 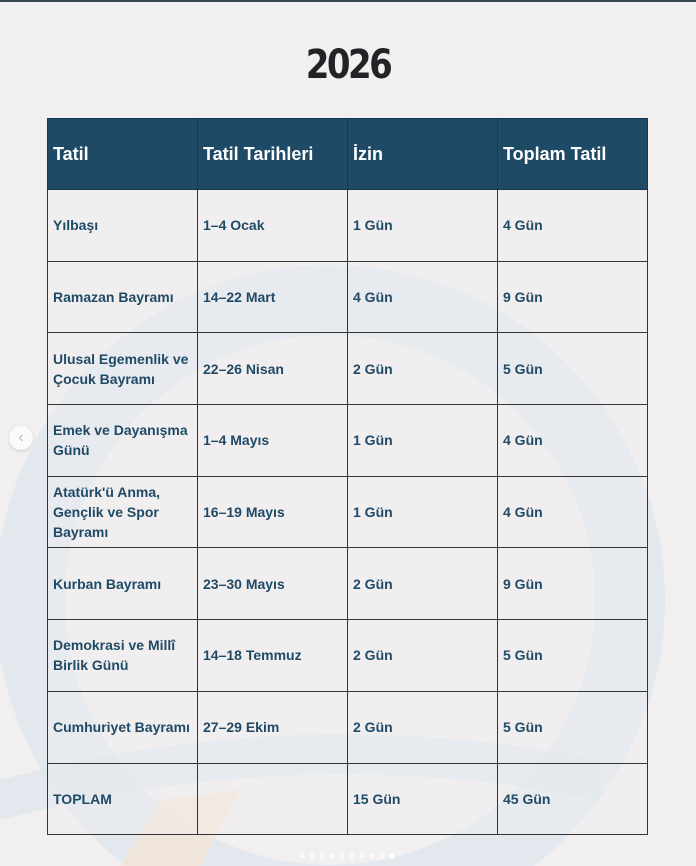 I want to click on table-cell: 1–4 Mayıs, so click(x=272, y=440).